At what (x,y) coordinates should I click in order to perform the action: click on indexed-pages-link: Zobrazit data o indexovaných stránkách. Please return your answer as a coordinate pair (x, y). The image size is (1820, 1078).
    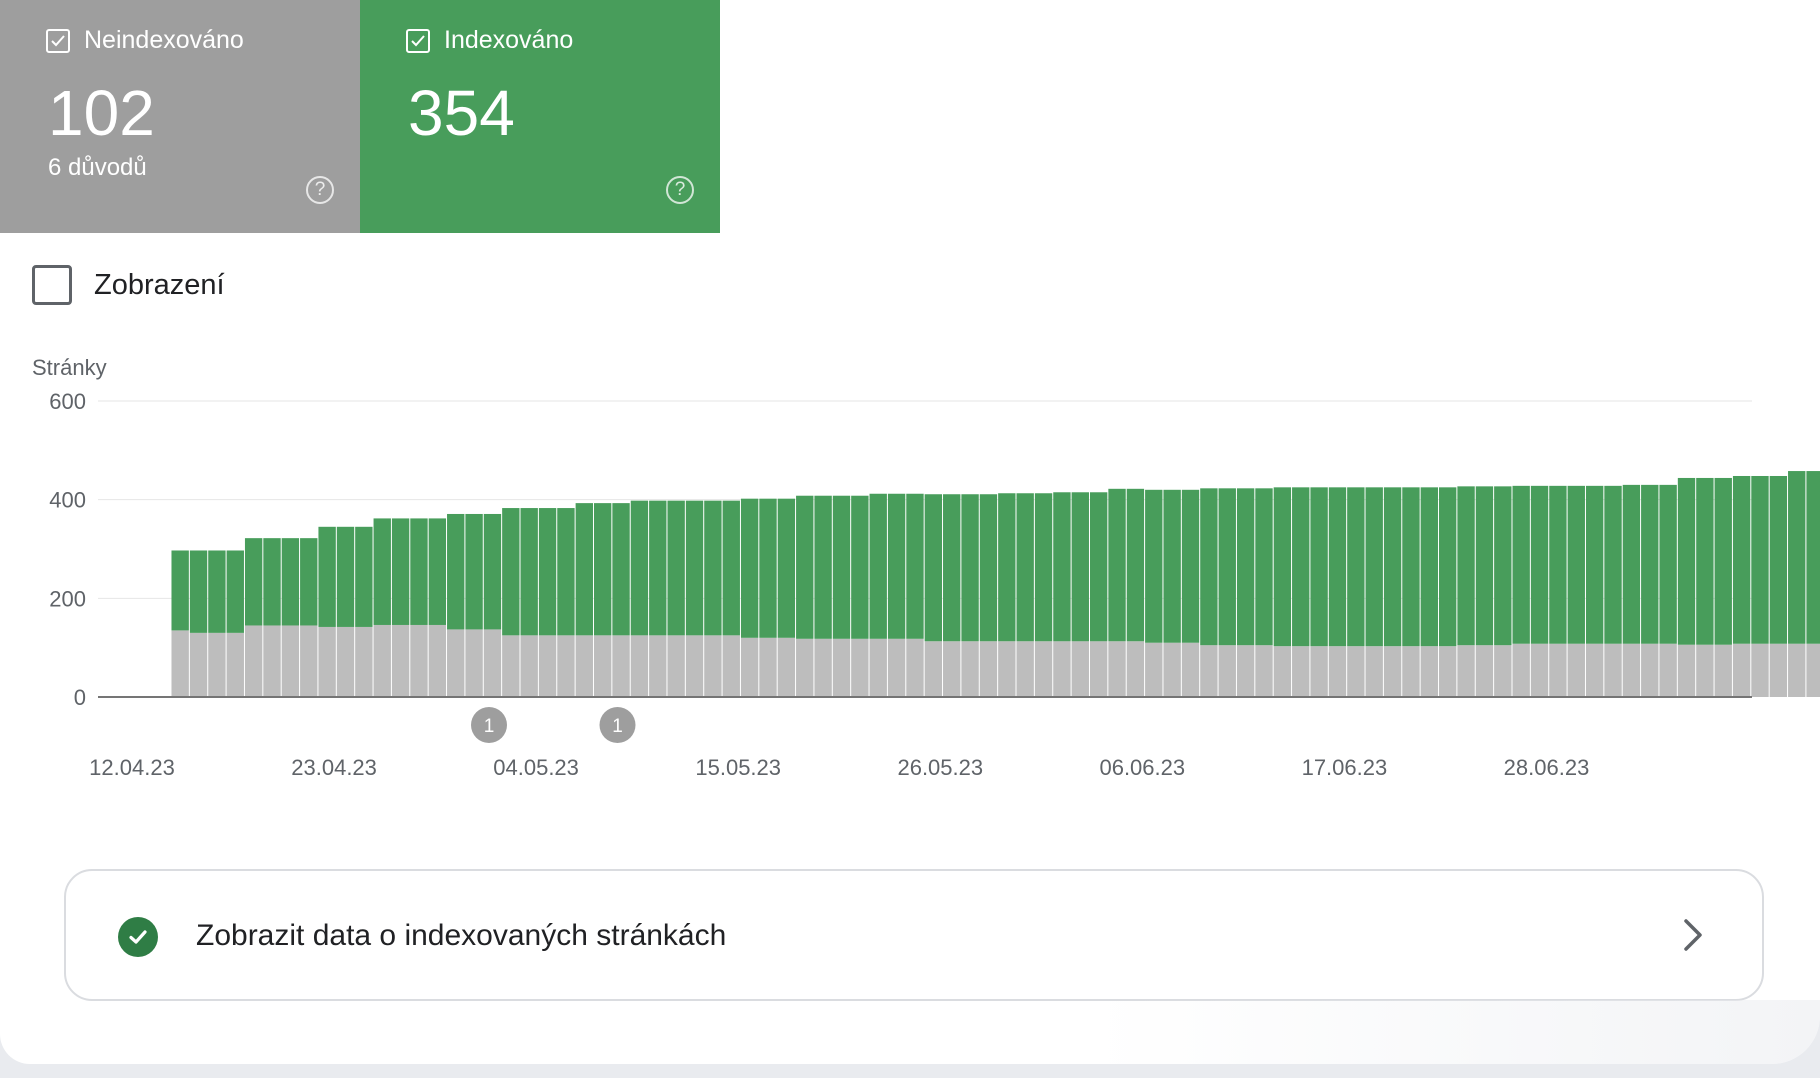
    Looking at the image, I should click on (914, 935).